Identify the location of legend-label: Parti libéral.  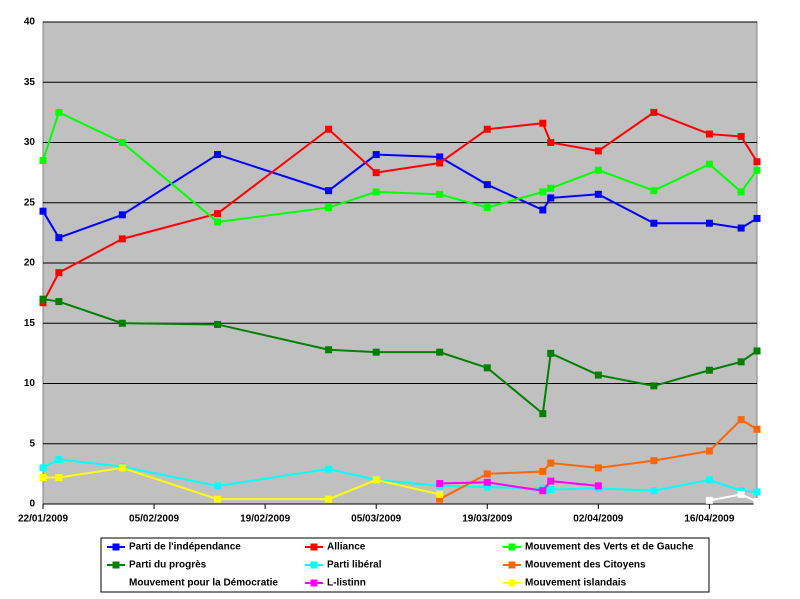
(354, 565).